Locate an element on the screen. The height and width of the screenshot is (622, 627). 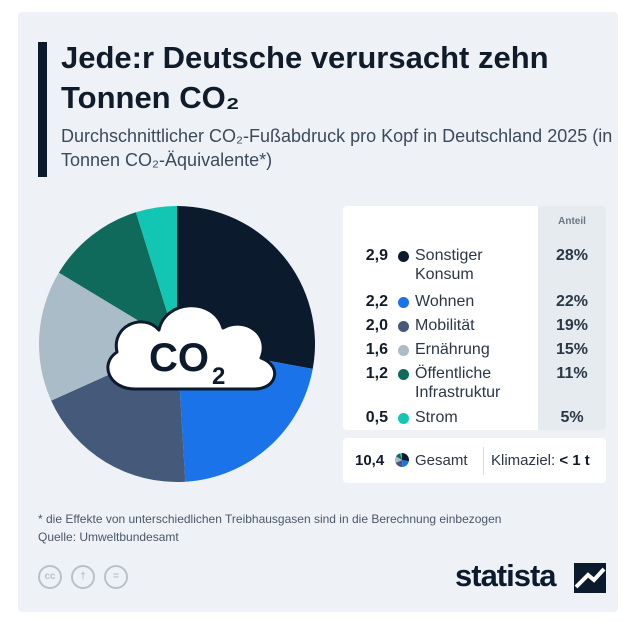
pie-center-subscript: 2 is located at coordinates (218, 376).